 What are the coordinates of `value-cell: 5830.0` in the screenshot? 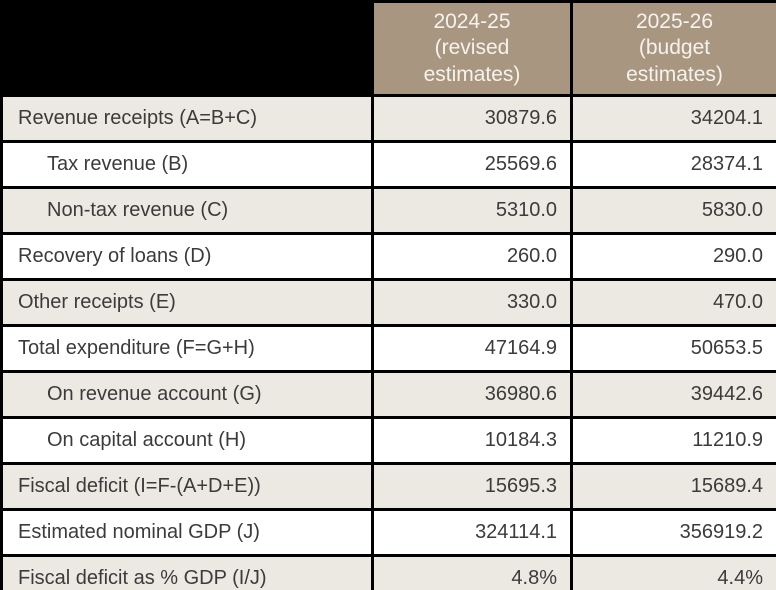 It's located at (673, 210).